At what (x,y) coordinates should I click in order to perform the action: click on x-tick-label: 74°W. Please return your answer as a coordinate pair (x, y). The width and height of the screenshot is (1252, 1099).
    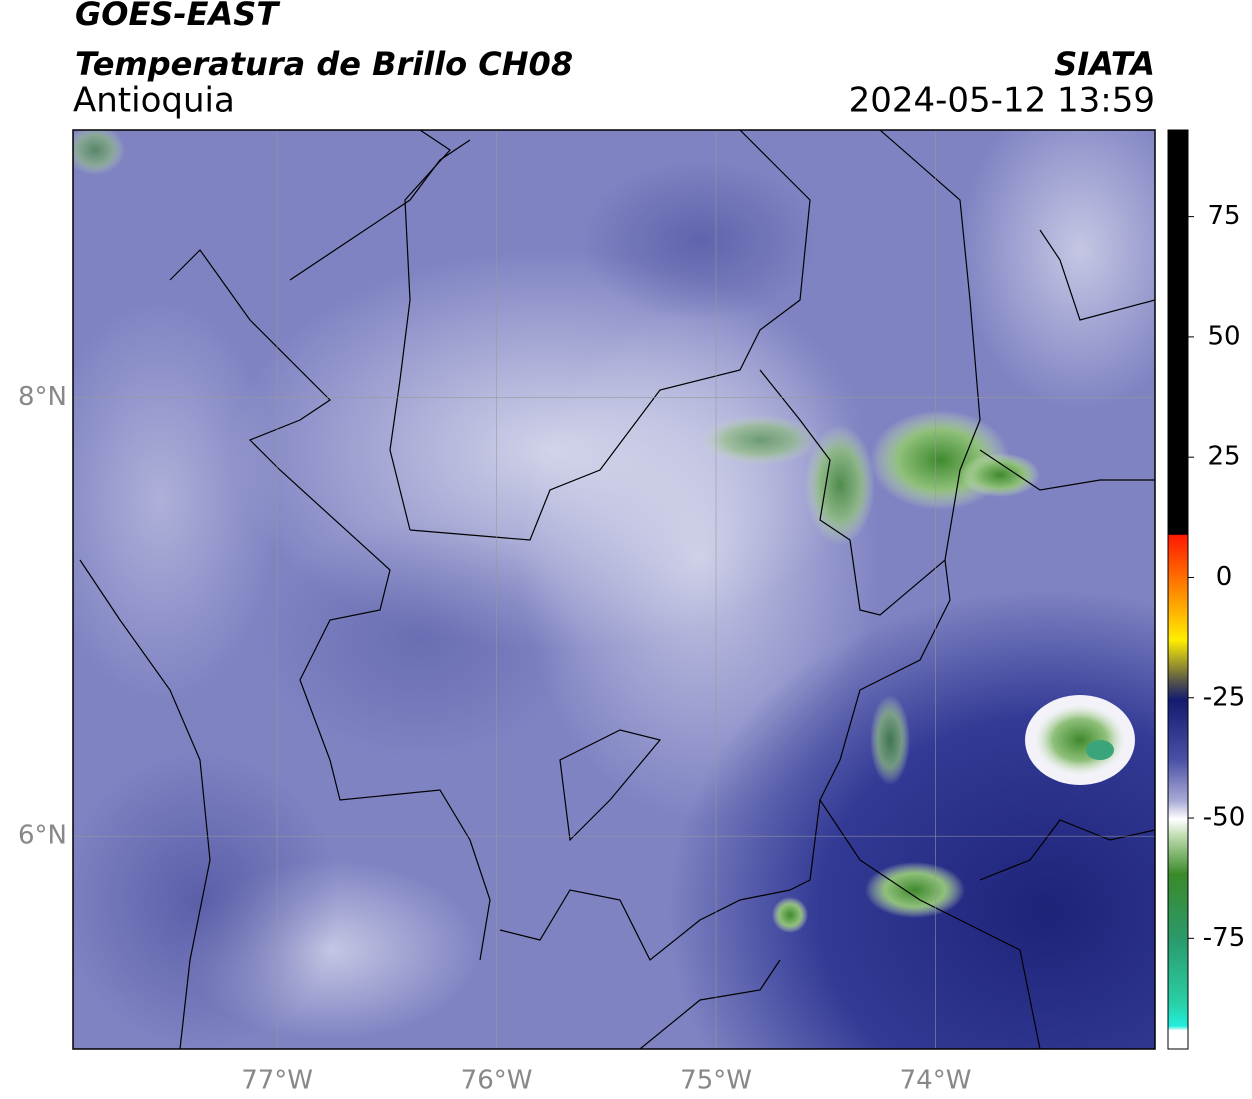
    Looking at the image, I should click on (936, 1081).